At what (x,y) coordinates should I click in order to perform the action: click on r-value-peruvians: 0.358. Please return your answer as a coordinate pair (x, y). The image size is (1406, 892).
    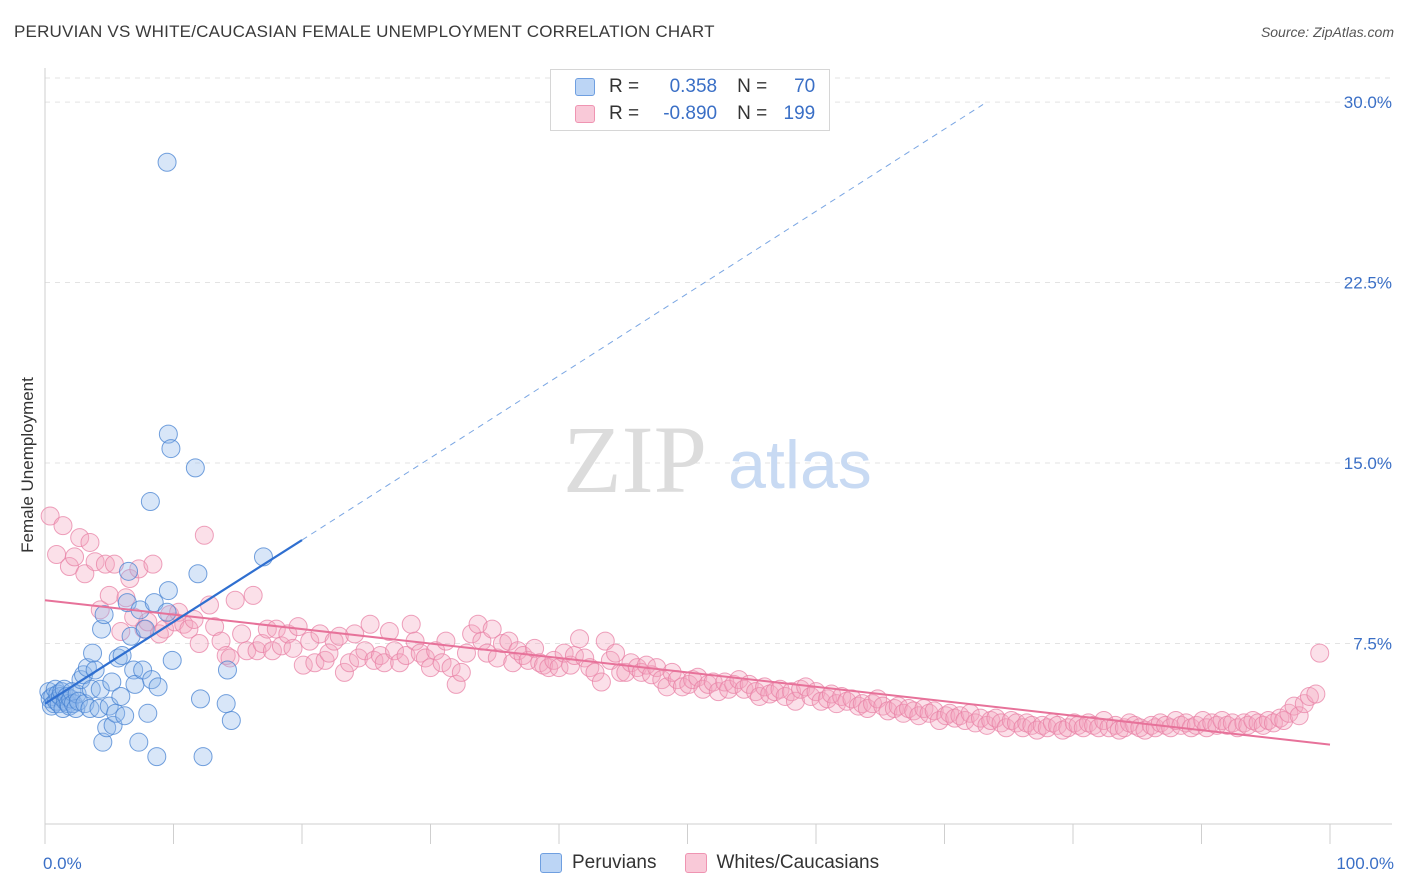
    Looking at the image, I should click on (693, 86).